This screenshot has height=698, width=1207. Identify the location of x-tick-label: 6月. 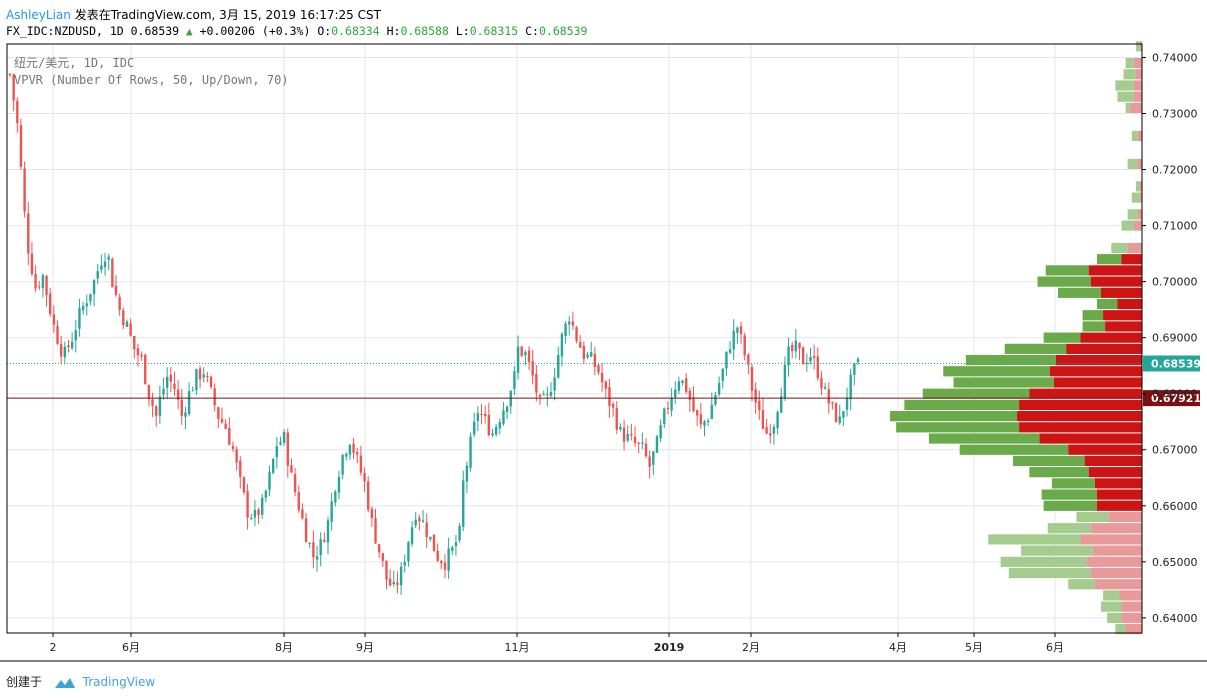
(1055, 647).